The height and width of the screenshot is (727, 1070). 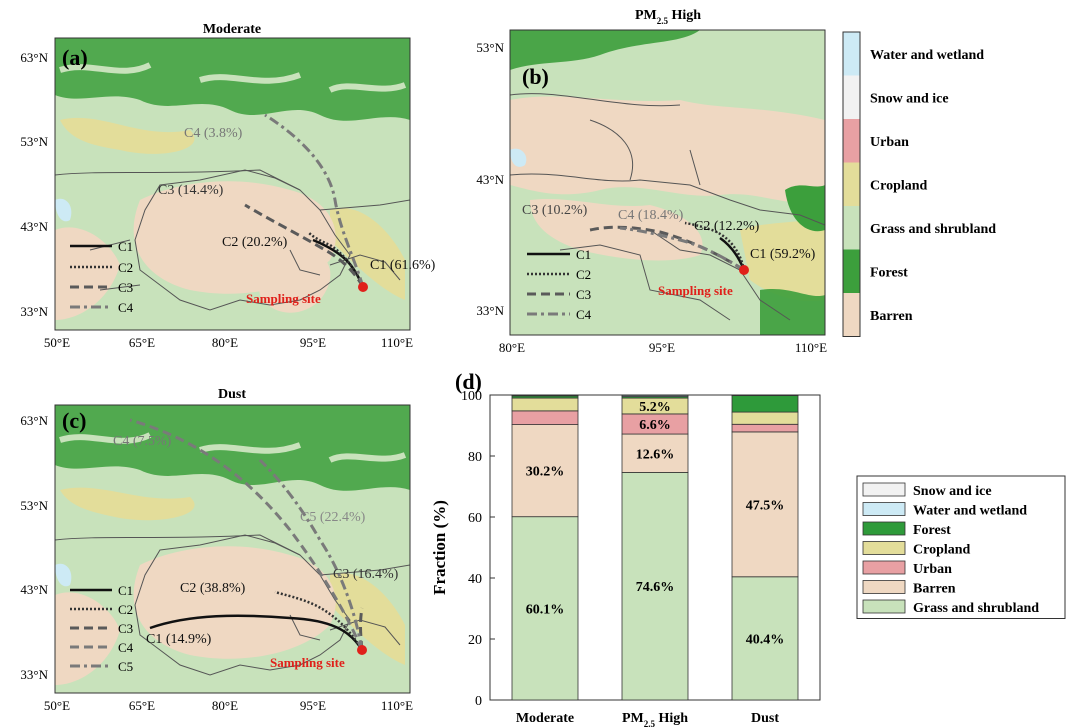 What do you see at coordinates (545, 718) in the screenshot?
I see `x-tick-label: Moderate` at bounding box center [545, 718].